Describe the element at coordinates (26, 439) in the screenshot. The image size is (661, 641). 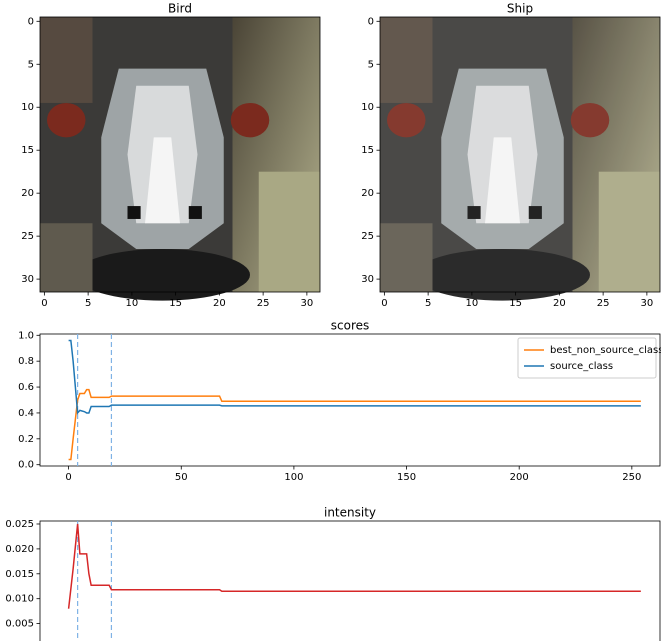
I see `y-tick-label: 0.2` at that location.